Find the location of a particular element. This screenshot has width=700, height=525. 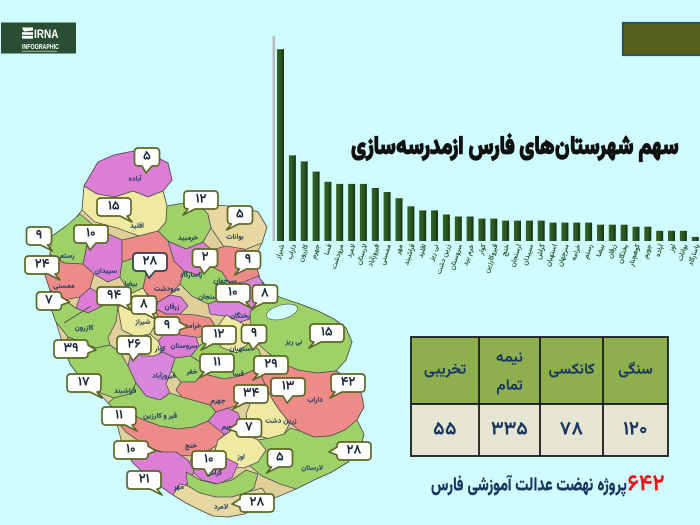

svg-text: IRNA is located at coordinates (46, 34).